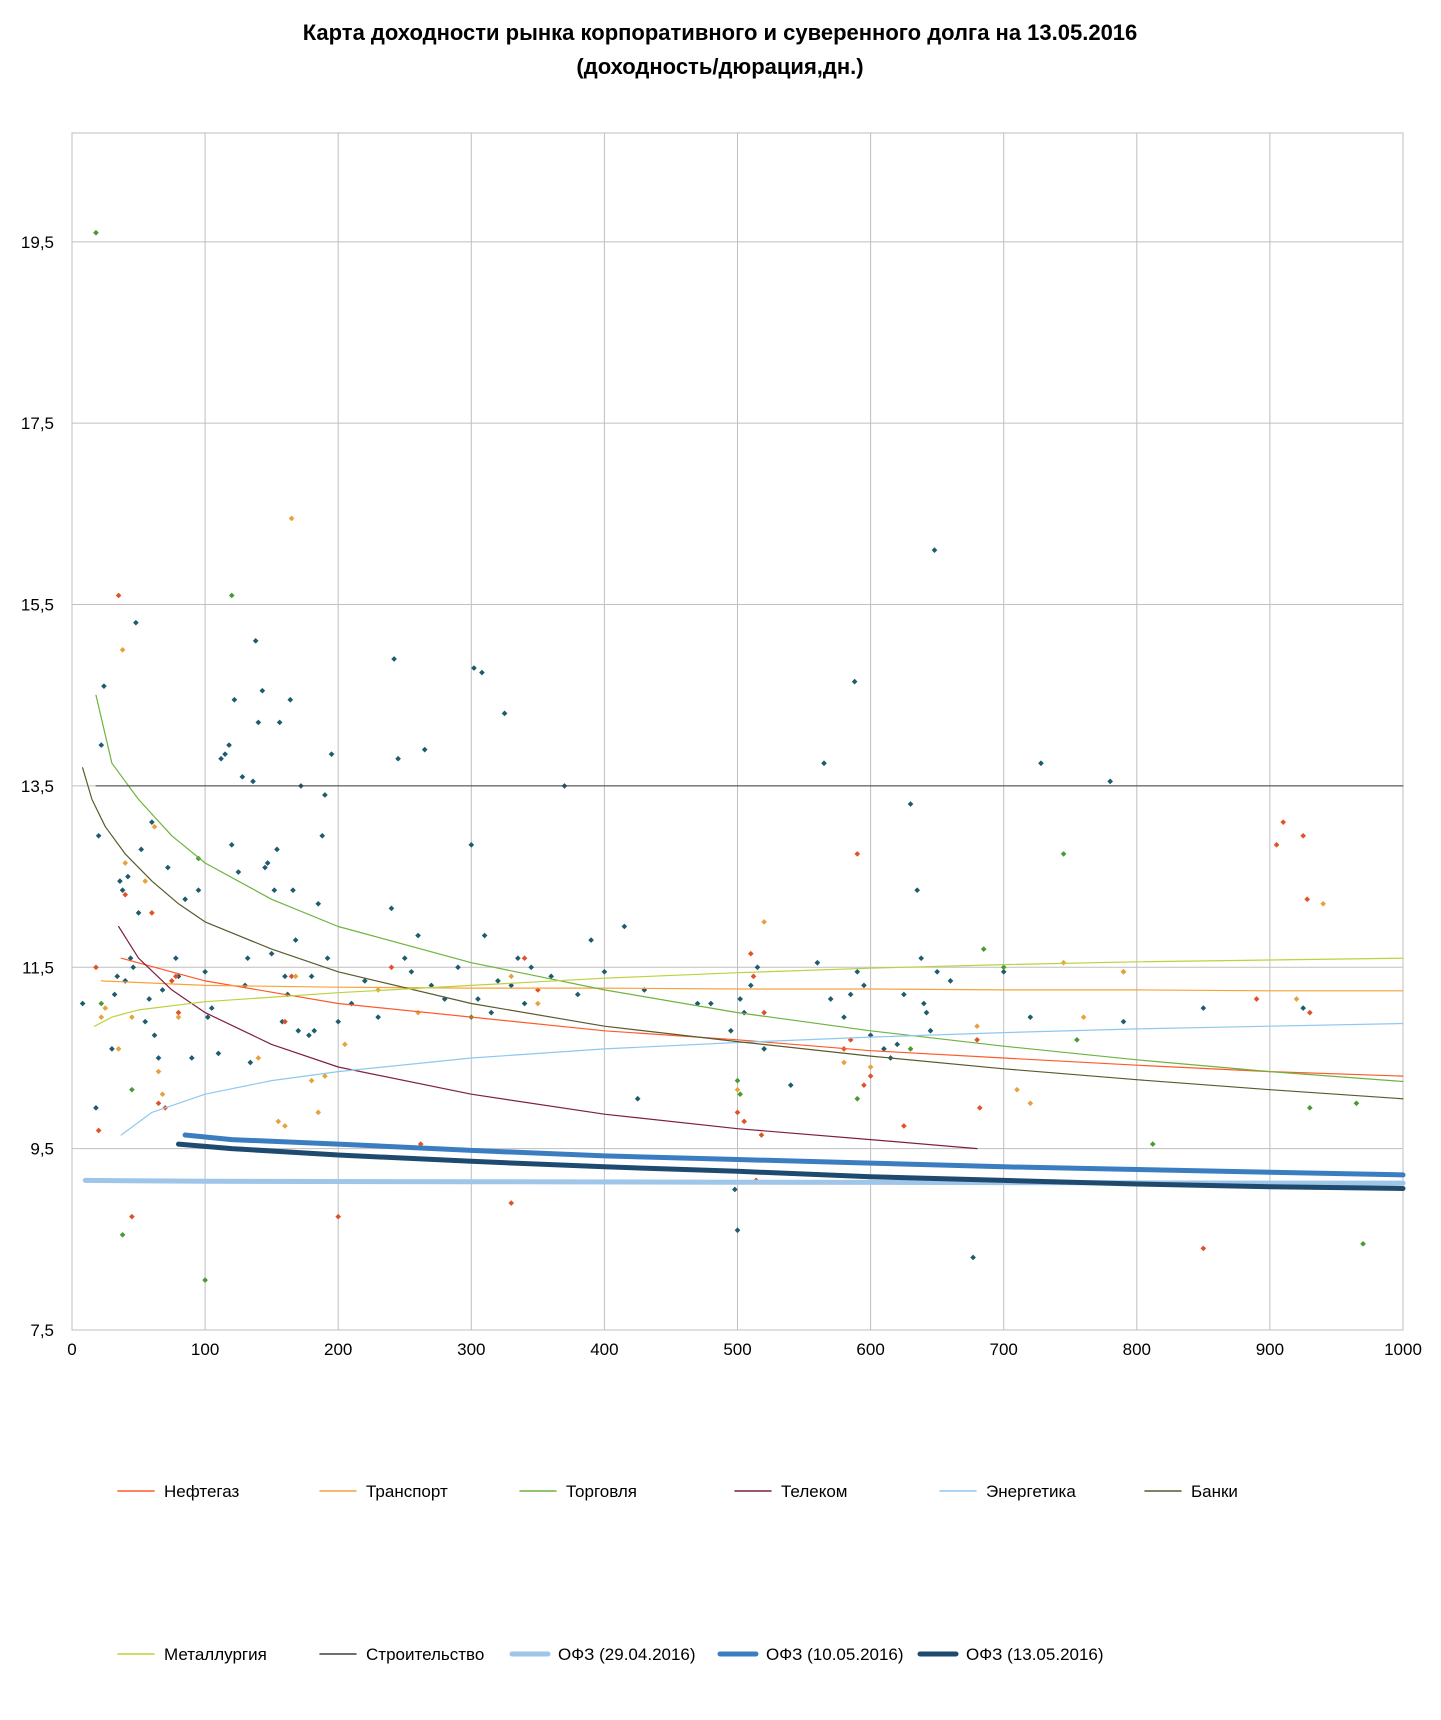 The image size is (1441, 1720). Describe the element at coordinates (42, 1149) in the screenshot. I see `y-tick-label: 9,5` at that location.